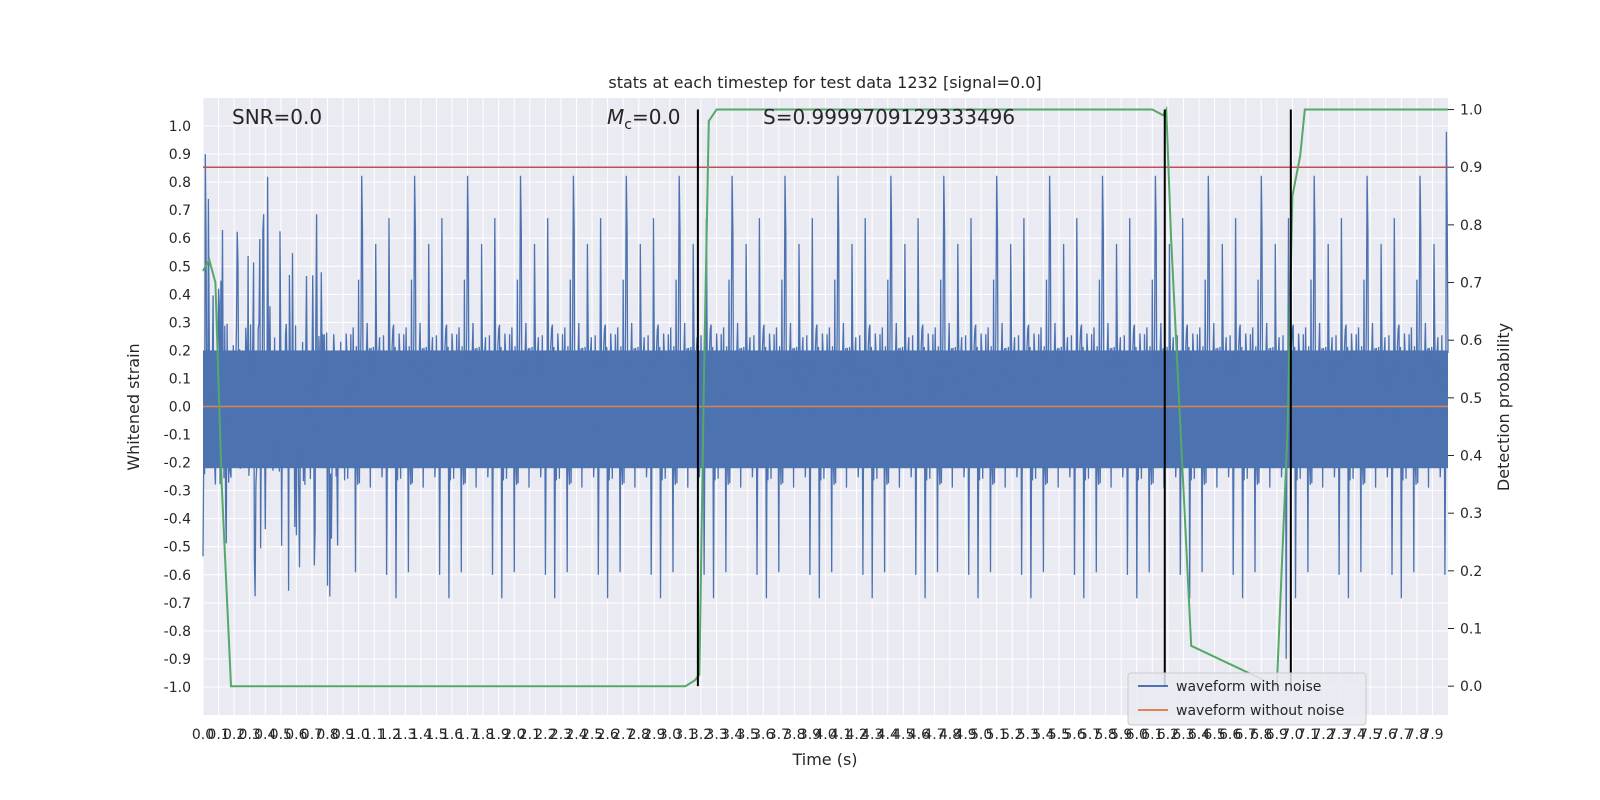 The image size is (1600, 800). What do you see at coordinates (1471, 572) in the screenshot?
I see `y2-tick-label-2: 0.2` at bounding box center [1471, 572].